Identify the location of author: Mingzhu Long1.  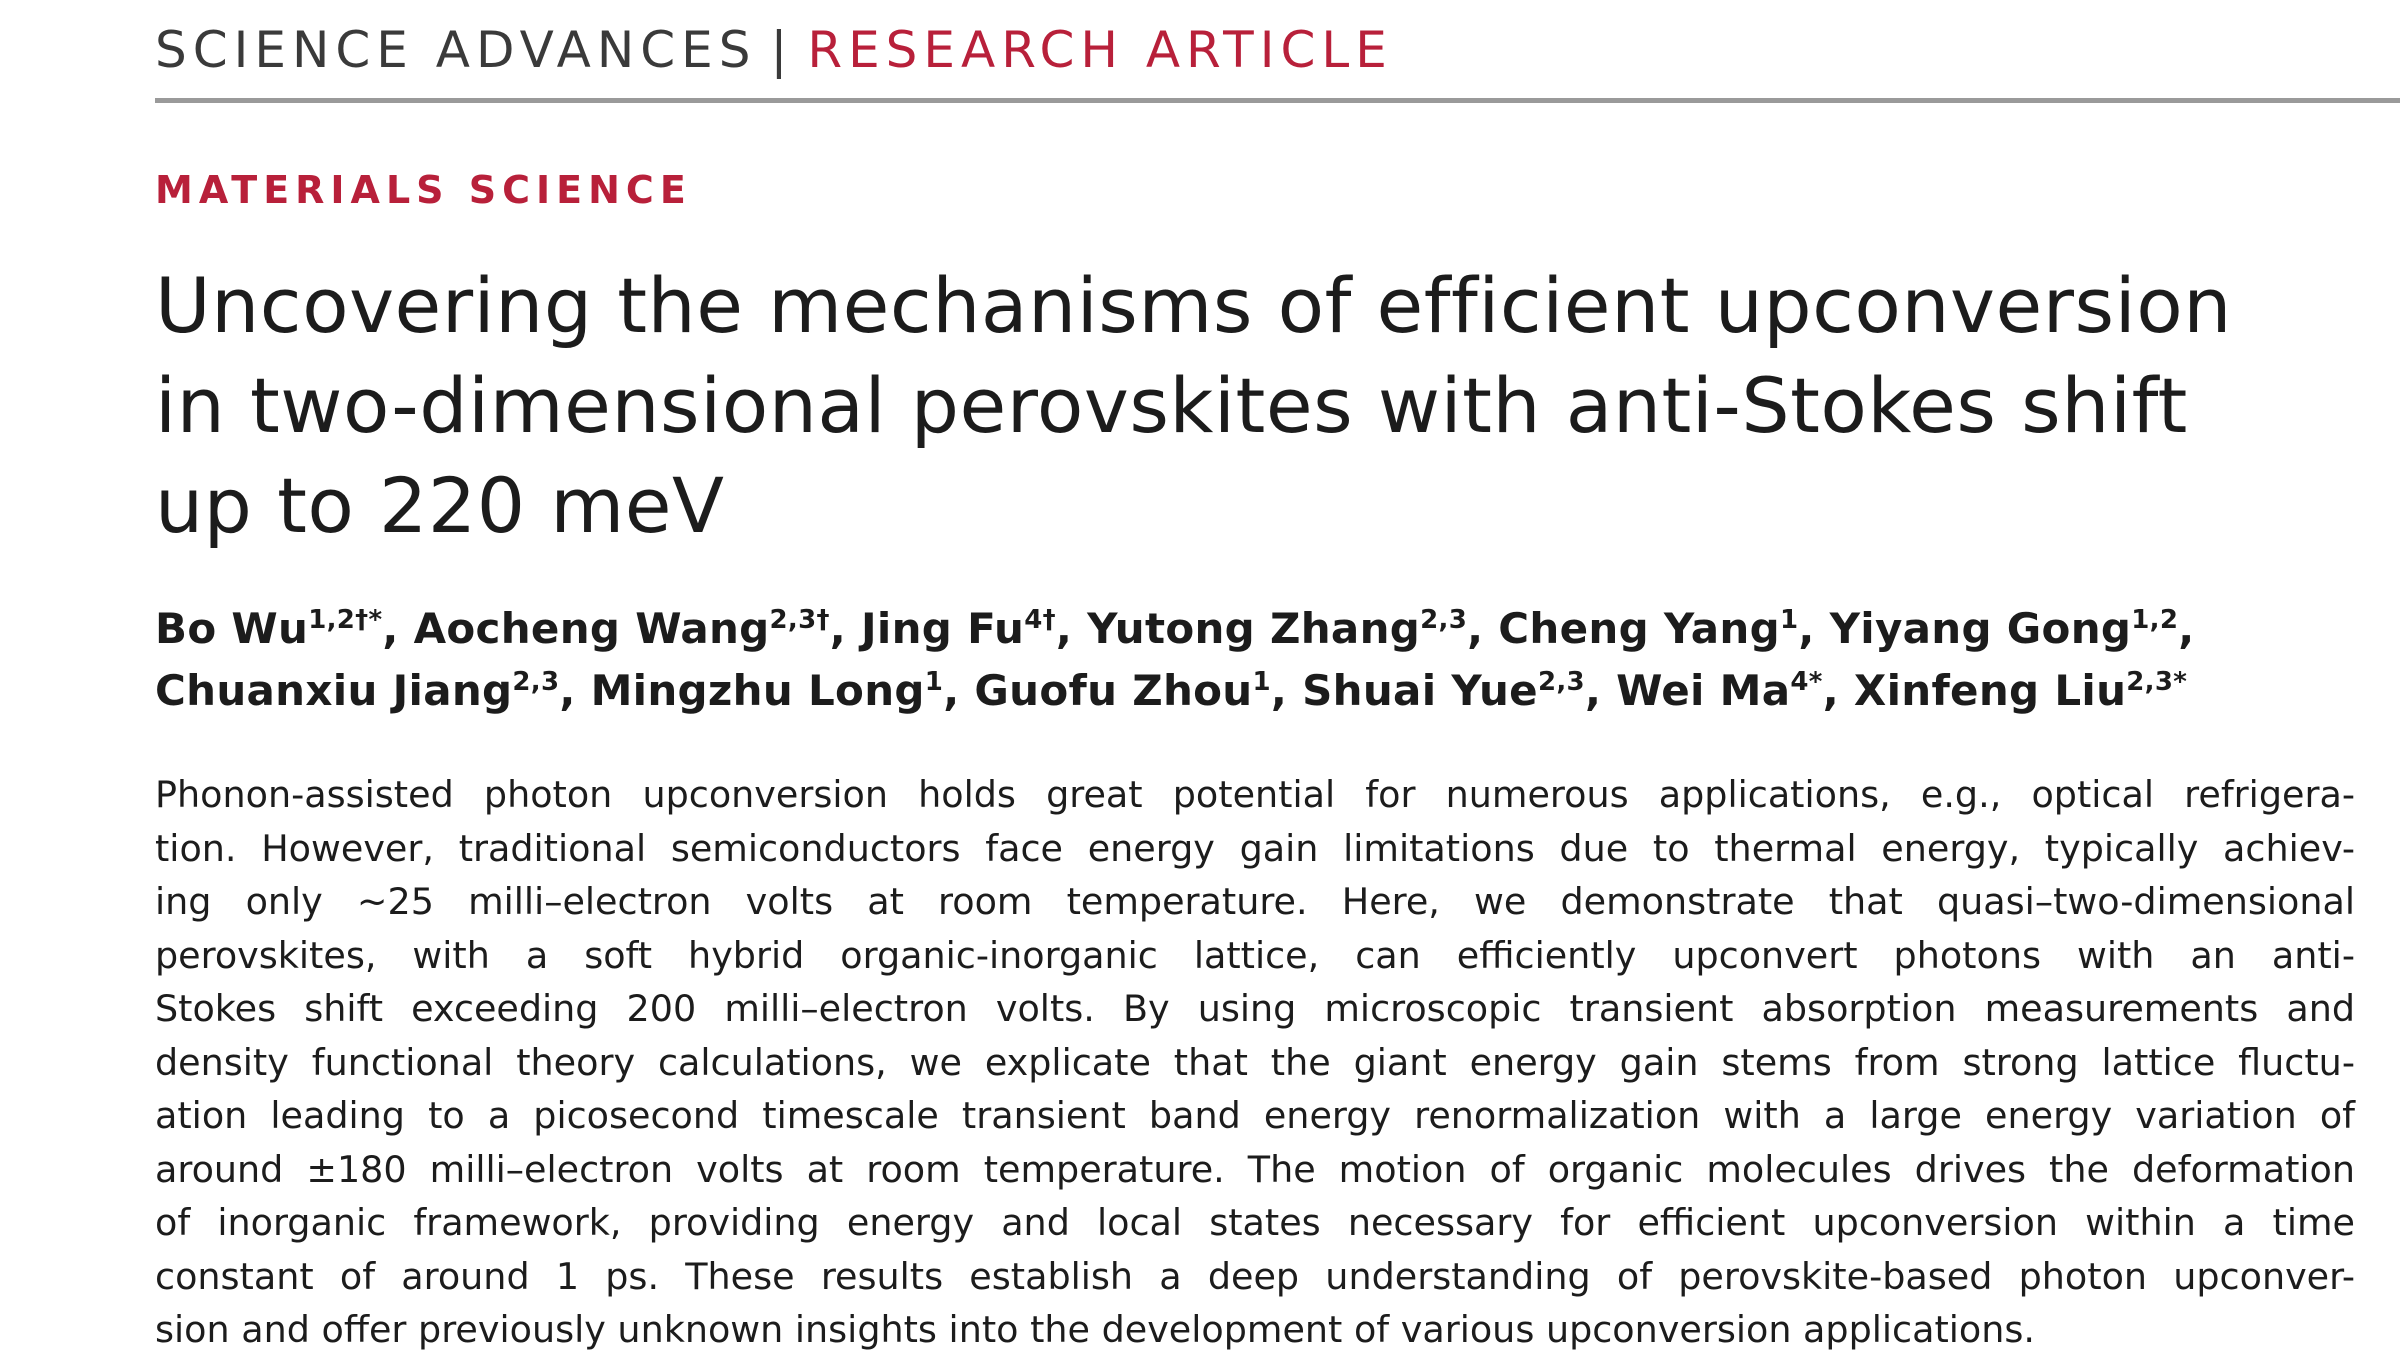
(767, 690).